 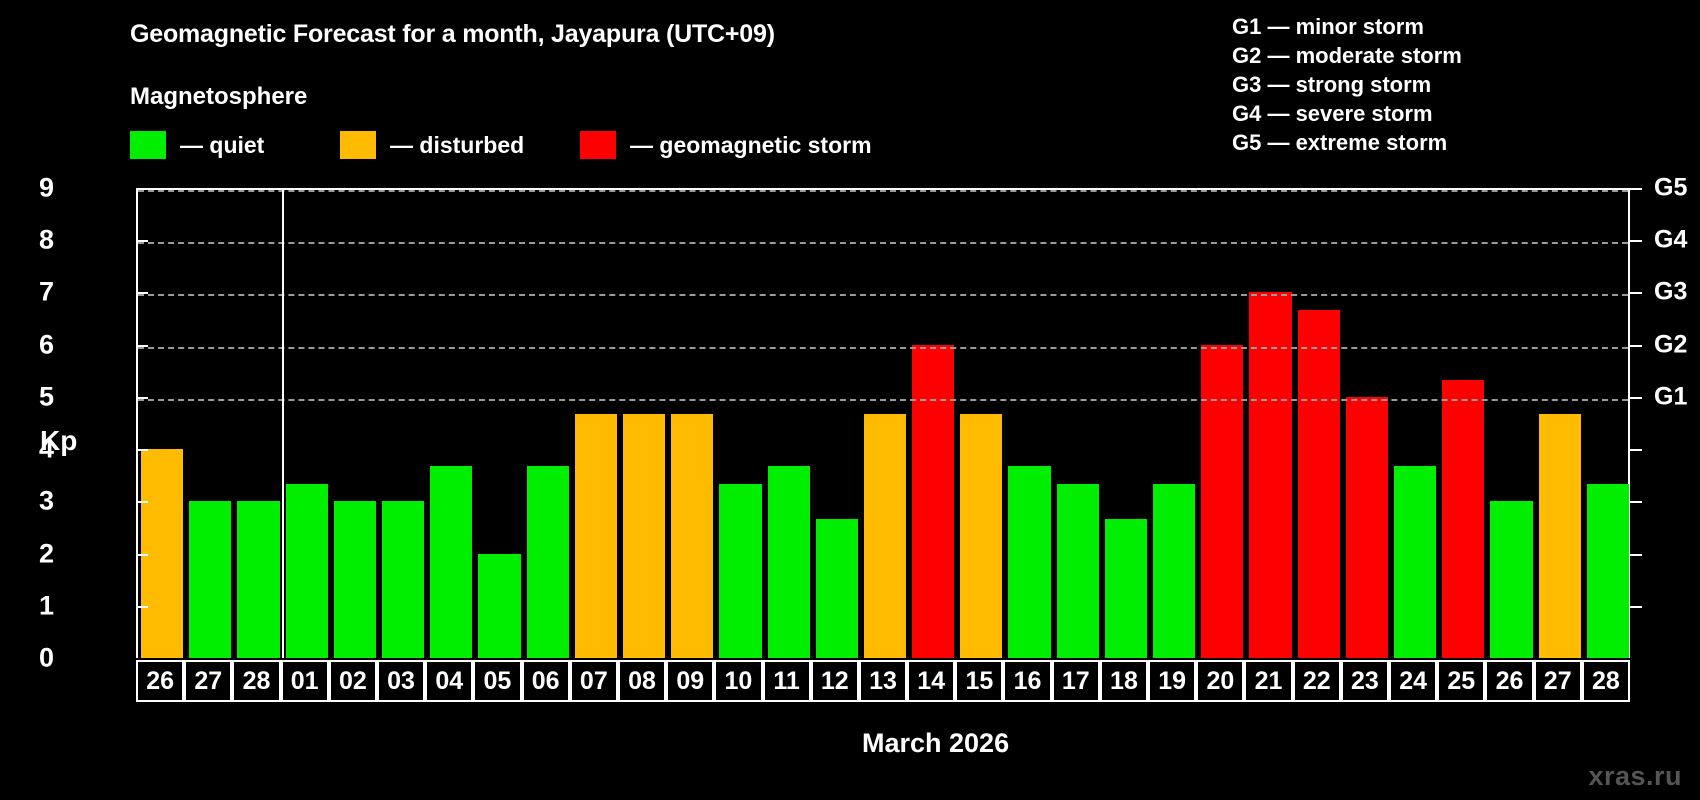 What do you see at coordinates (46, 605) in the screenshot?
I see `y-tick-label-1: 1` at bounding box center [46, 605].